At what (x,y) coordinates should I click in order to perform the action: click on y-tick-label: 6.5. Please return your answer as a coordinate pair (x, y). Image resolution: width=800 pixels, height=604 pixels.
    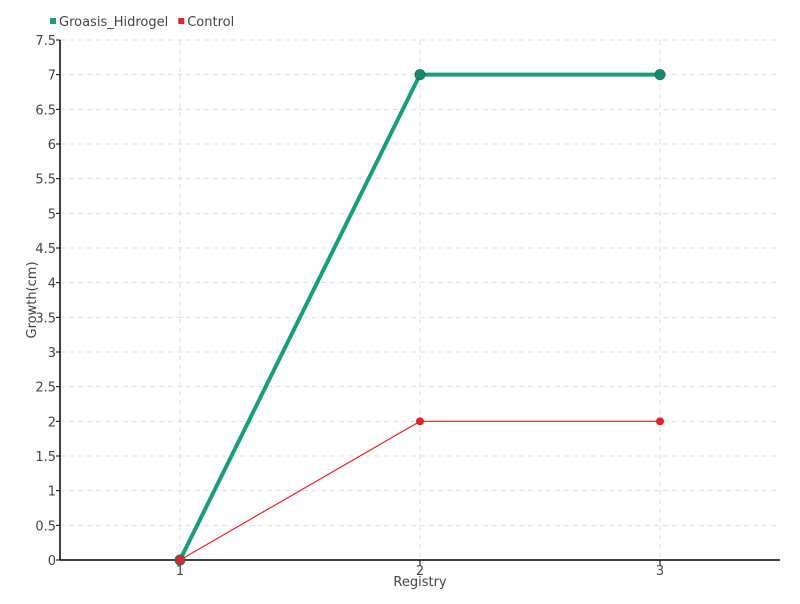
    Looking at the image, I should click on (45, 110).